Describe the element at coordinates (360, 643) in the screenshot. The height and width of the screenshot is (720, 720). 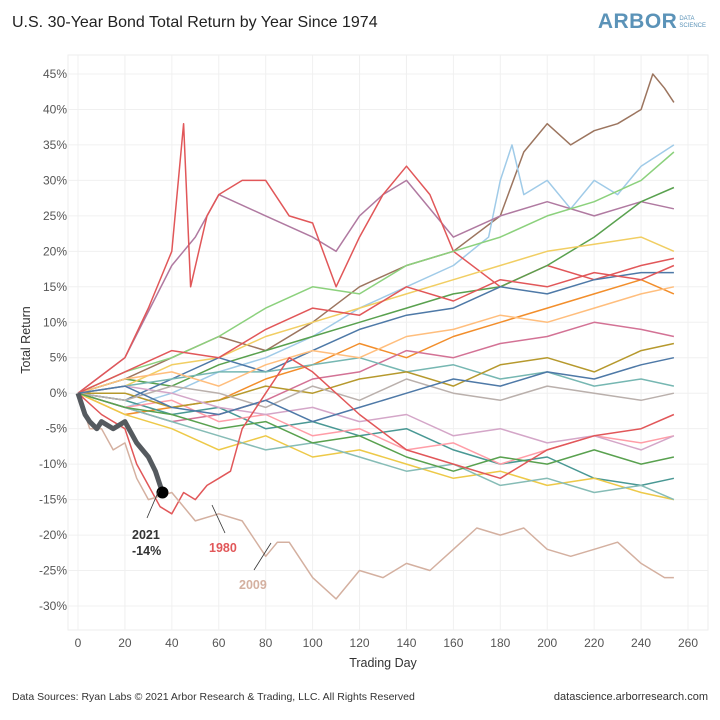
I see `x-tick-label: 120` at that location.